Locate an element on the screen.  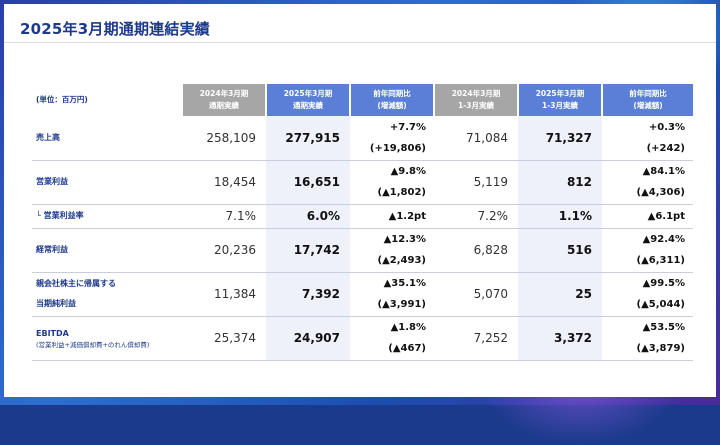
row-label: EBITDA (営業利益+減価償却費+のれん償却費) is located at coordinates (107, 338).